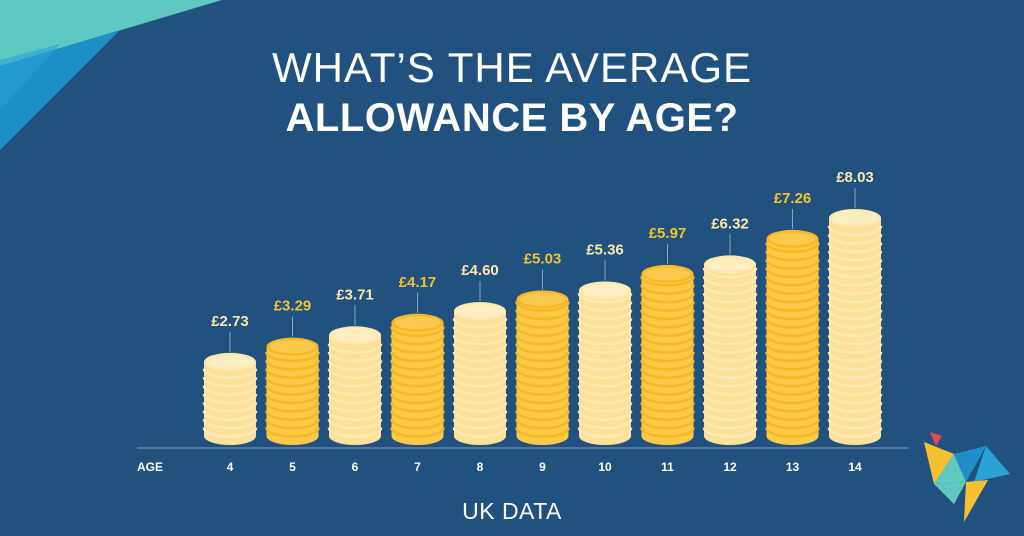 This screenshot has height=536, width=1024. What do you see at coordinates (855, 467) in the screenshot?
I see `x-tick-label-14: 14` at bounding box center [855, 467].